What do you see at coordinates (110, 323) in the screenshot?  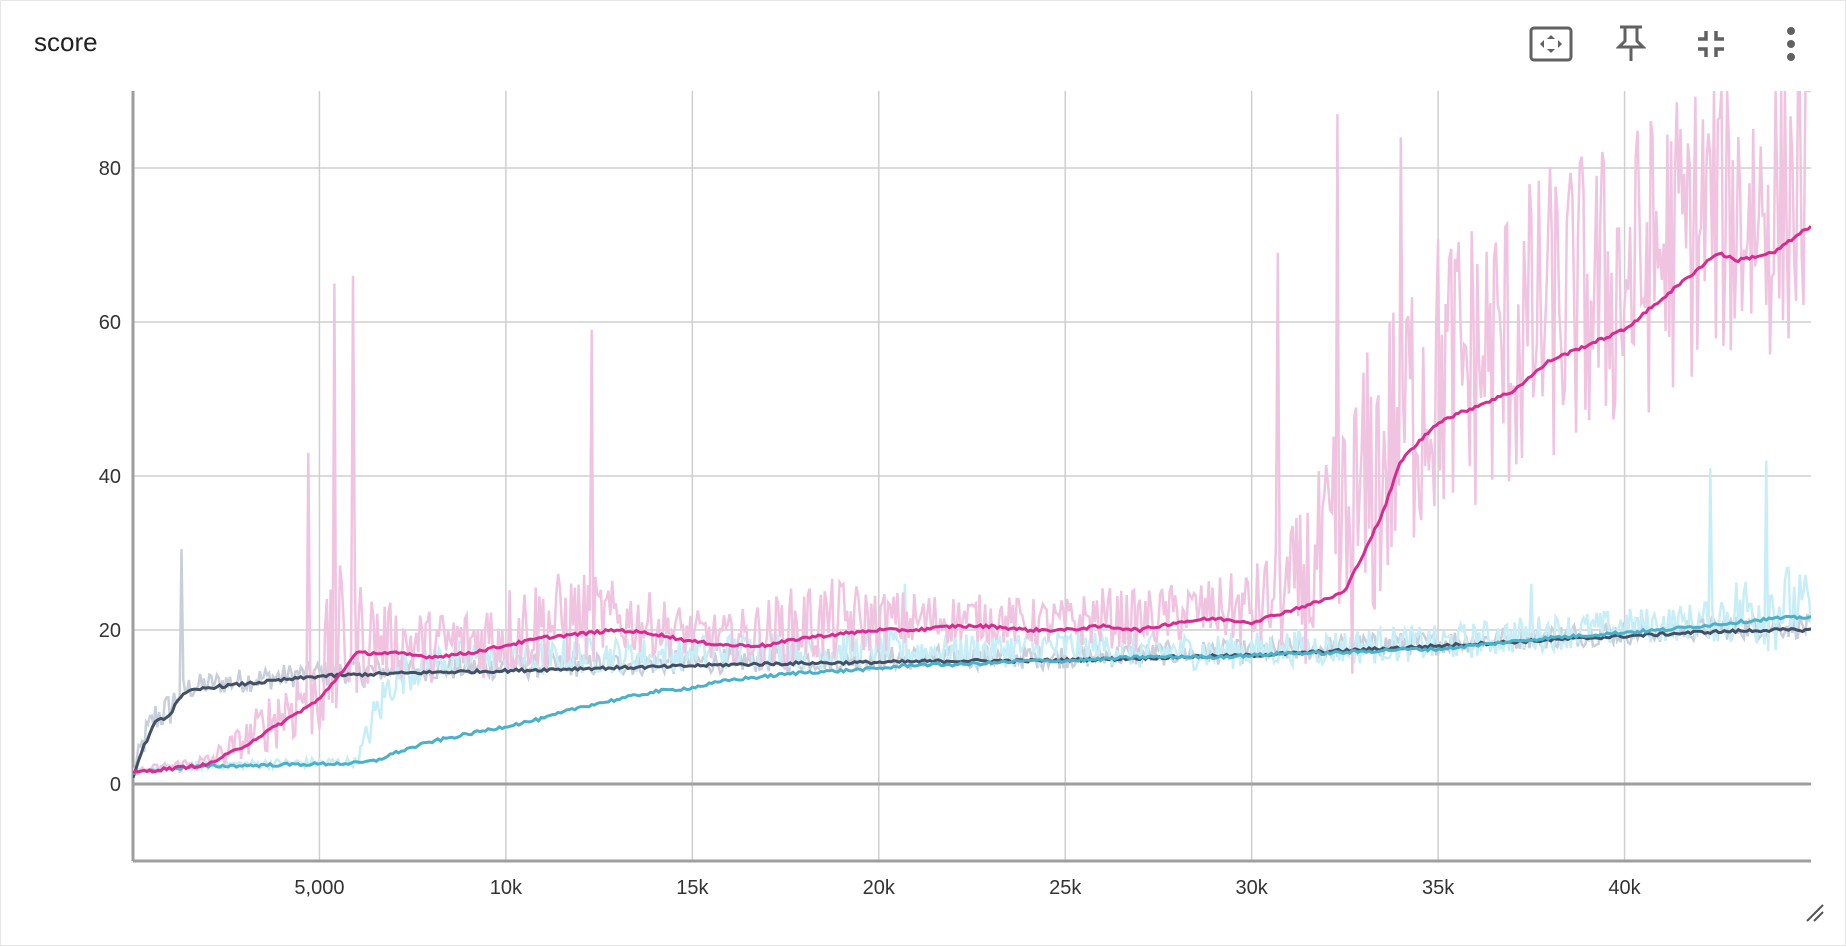 I see `y-tick-label: 60` at bounding box center [110, 323].